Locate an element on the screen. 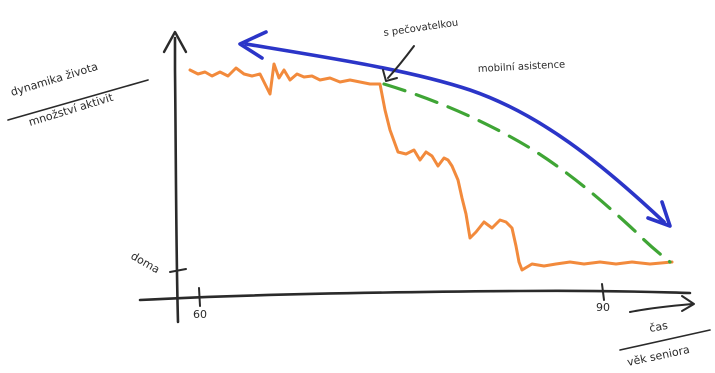 This screenshot has width=715, height=373. blue-arrowhead-right is located at coordinates (659, 214).